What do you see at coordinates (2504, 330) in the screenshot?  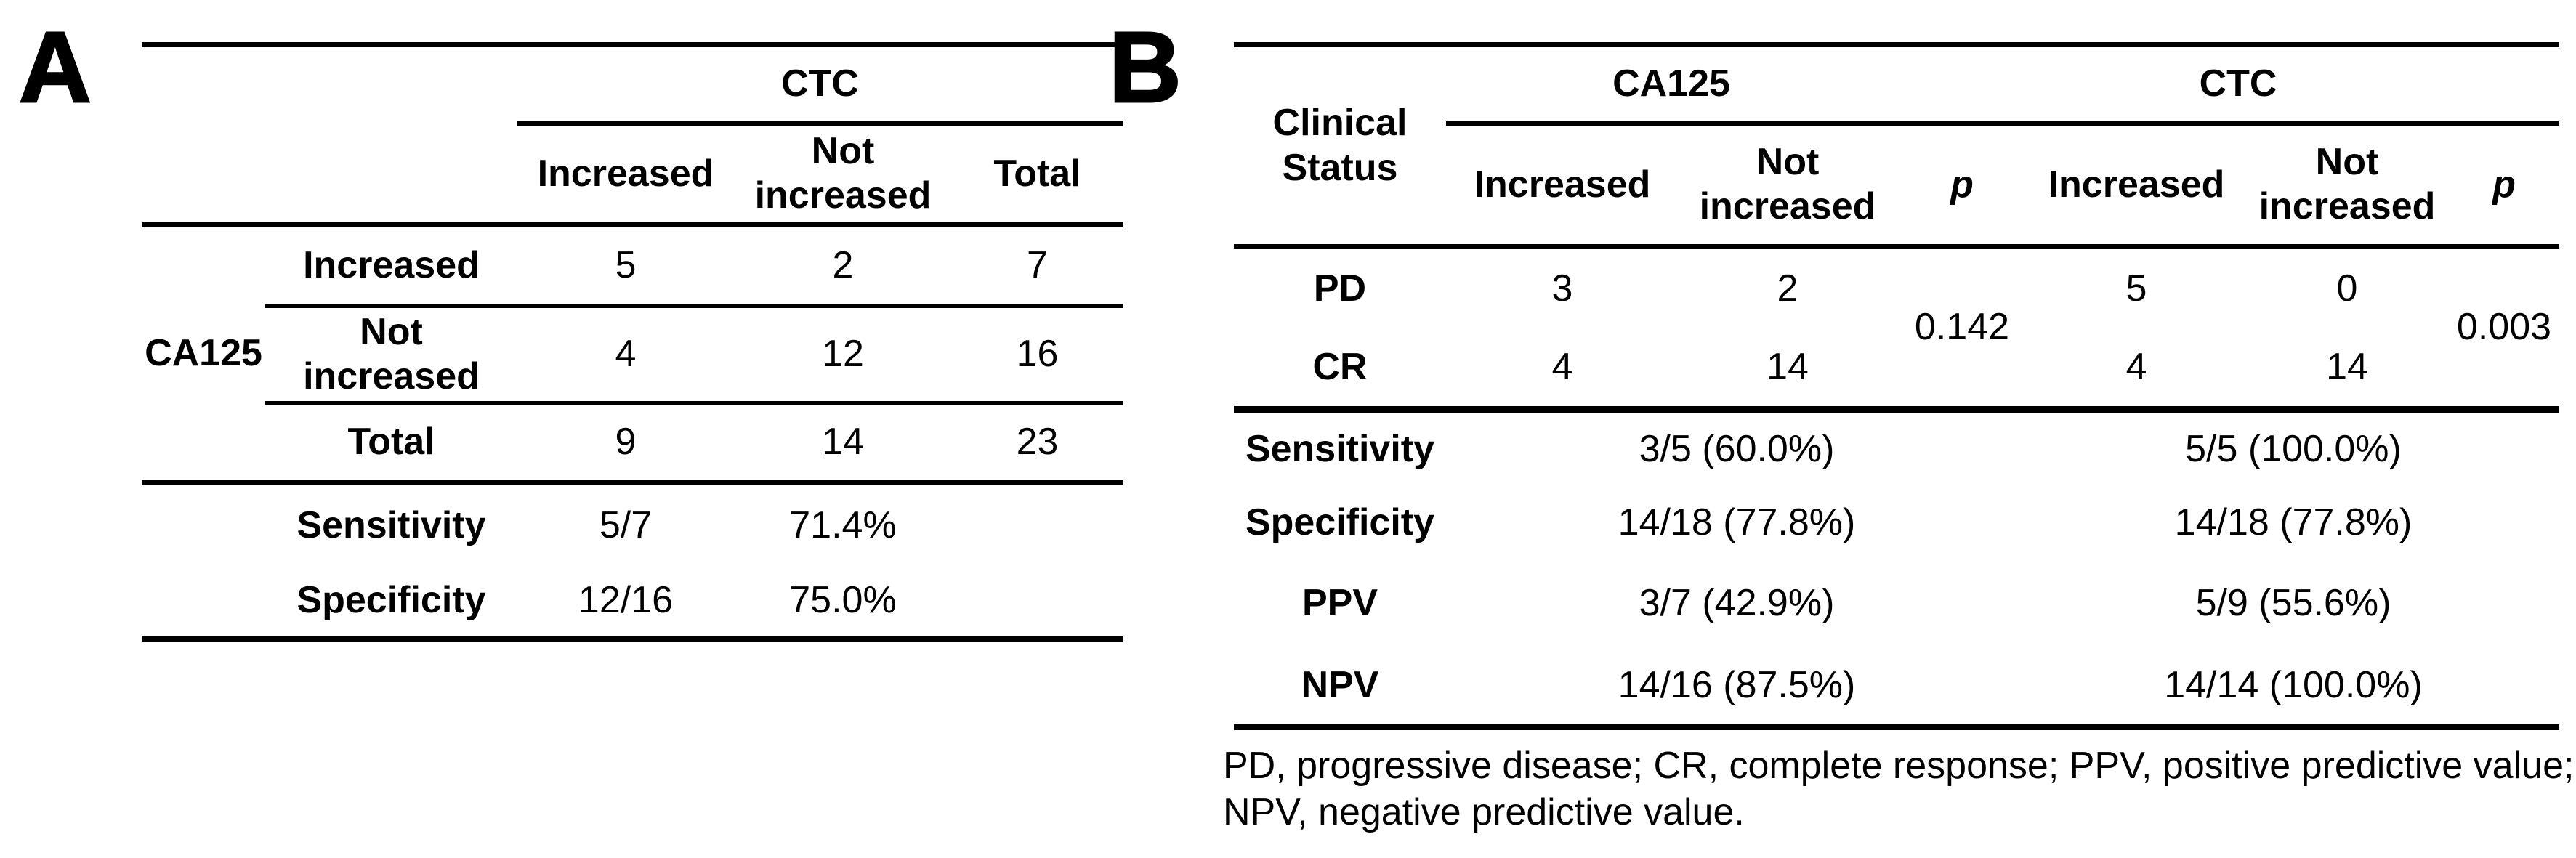 I see `b-cell-p-value-ctc: 0.003` at bounding box center [2504, 330].